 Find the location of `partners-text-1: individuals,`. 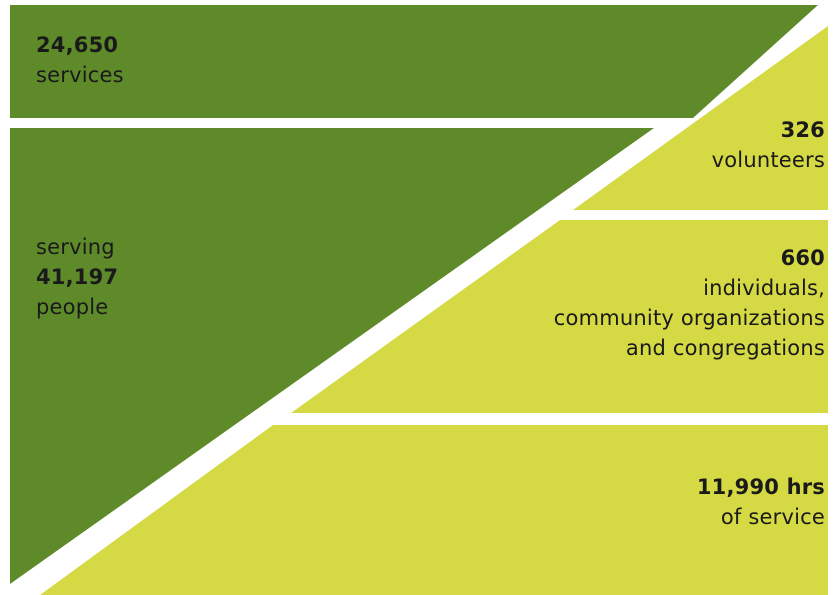

partners-text-1: individuals, is located at coordinates (764, 288).